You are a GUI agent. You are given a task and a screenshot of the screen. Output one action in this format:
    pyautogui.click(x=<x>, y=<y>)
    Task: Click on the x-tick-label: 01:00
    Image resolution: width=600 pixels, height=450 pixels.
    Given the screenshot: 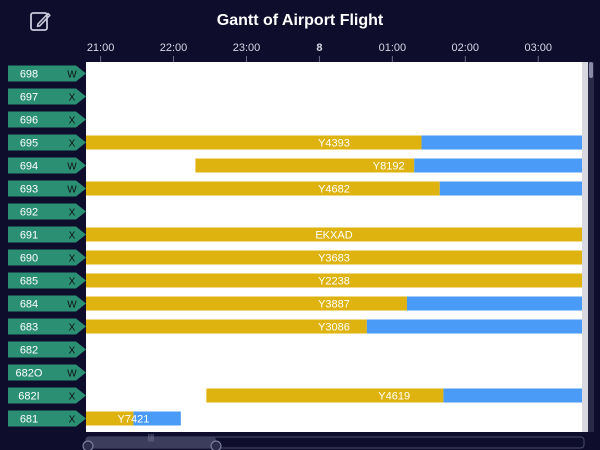 What is the action you would take?
    pyautogui.click(x=393, y=48)
    